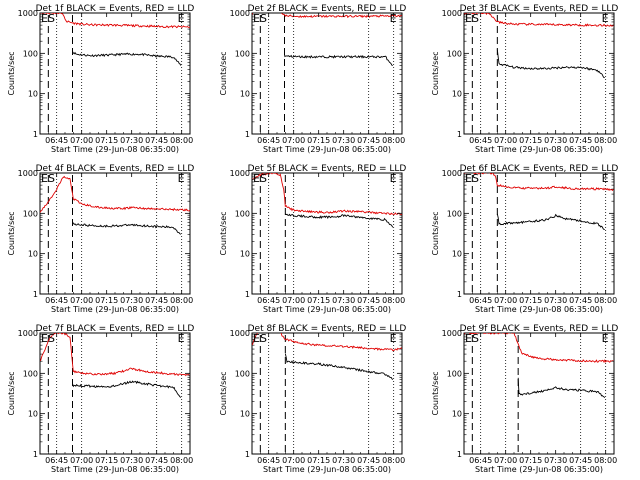 This screenshot has height=480, width=640. I want to click on panel-title: Det 2f BLACK = Events, RED = LLD, so click(327, 9).